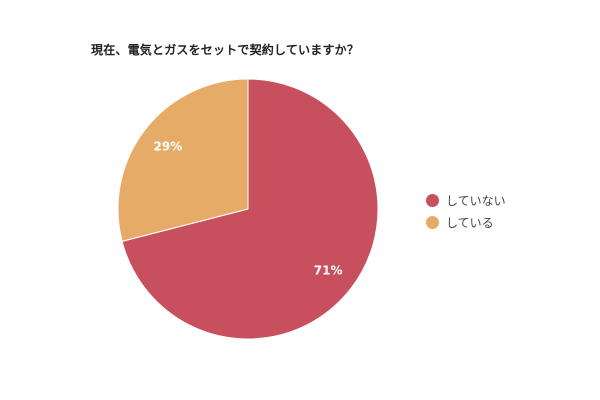  What do you see at coordinates (432, 222) in the screenshot?
I see `legend-swatch-contracted` at bounding box center [432, 222].